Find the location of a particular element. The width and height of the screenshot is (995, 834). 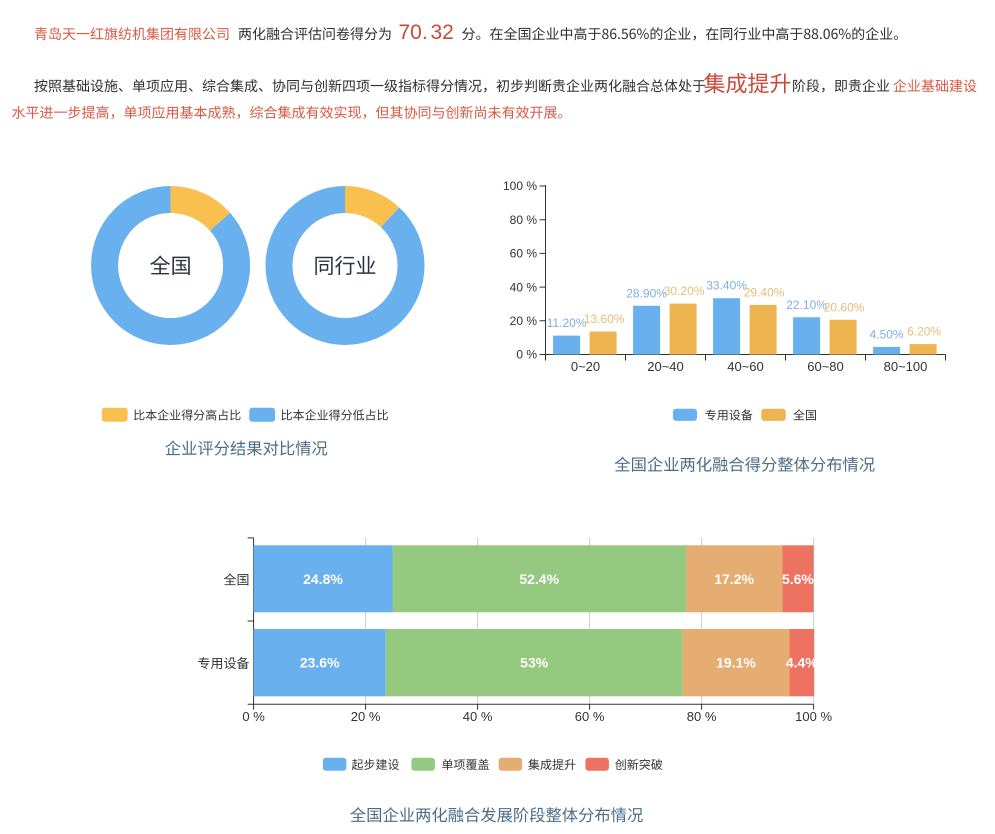

svg-text: 32 is located at coordinates (442, 32).